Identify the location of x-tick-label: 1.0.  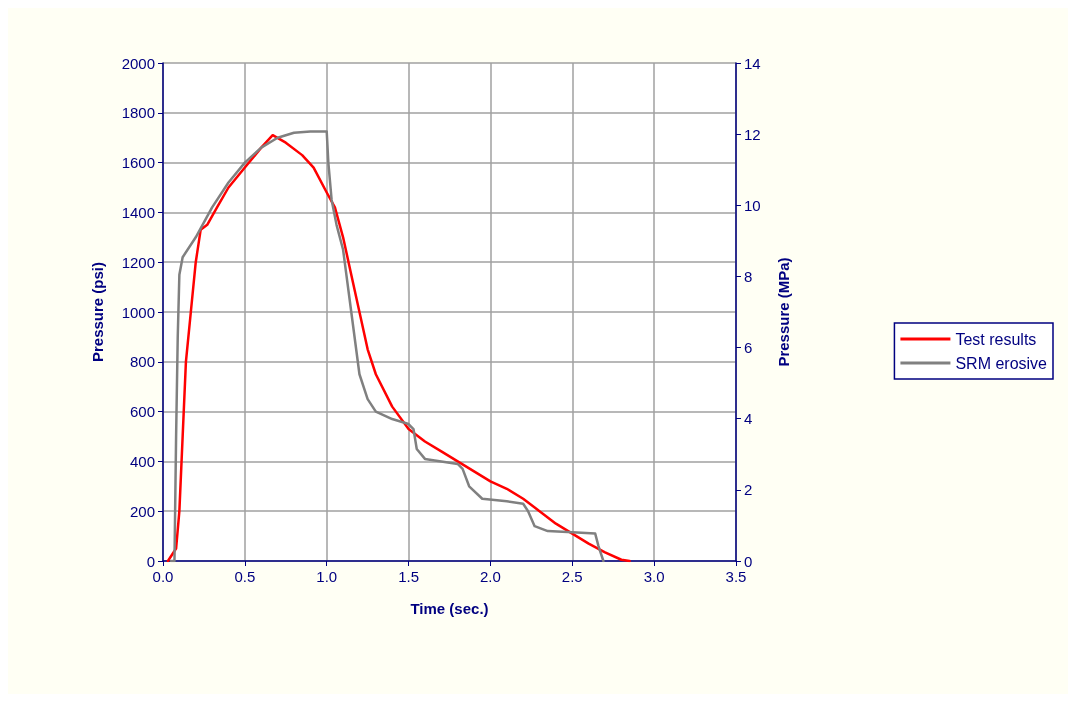
(327, 576).